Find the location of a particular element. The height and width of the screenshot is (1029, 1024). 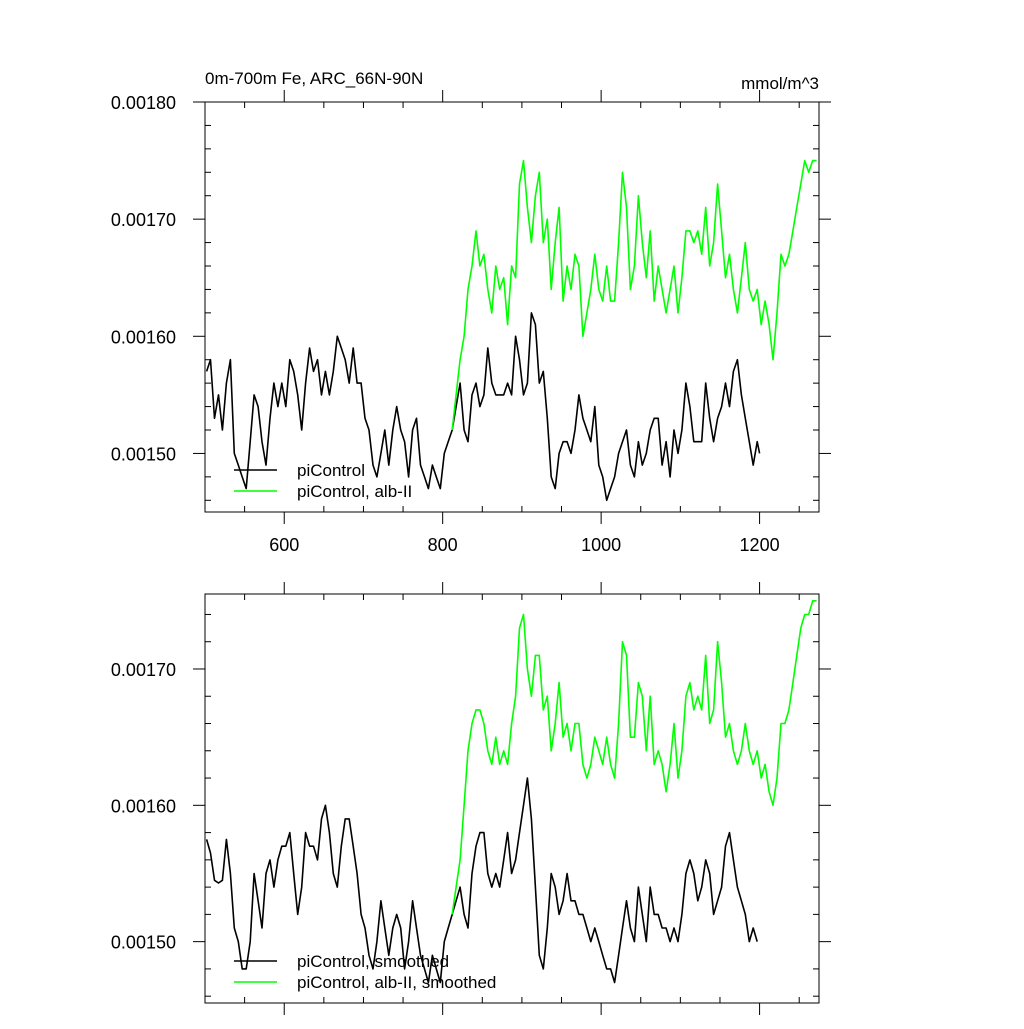

legend-label: piControl, alb-II is located at coordinates (354, 491).